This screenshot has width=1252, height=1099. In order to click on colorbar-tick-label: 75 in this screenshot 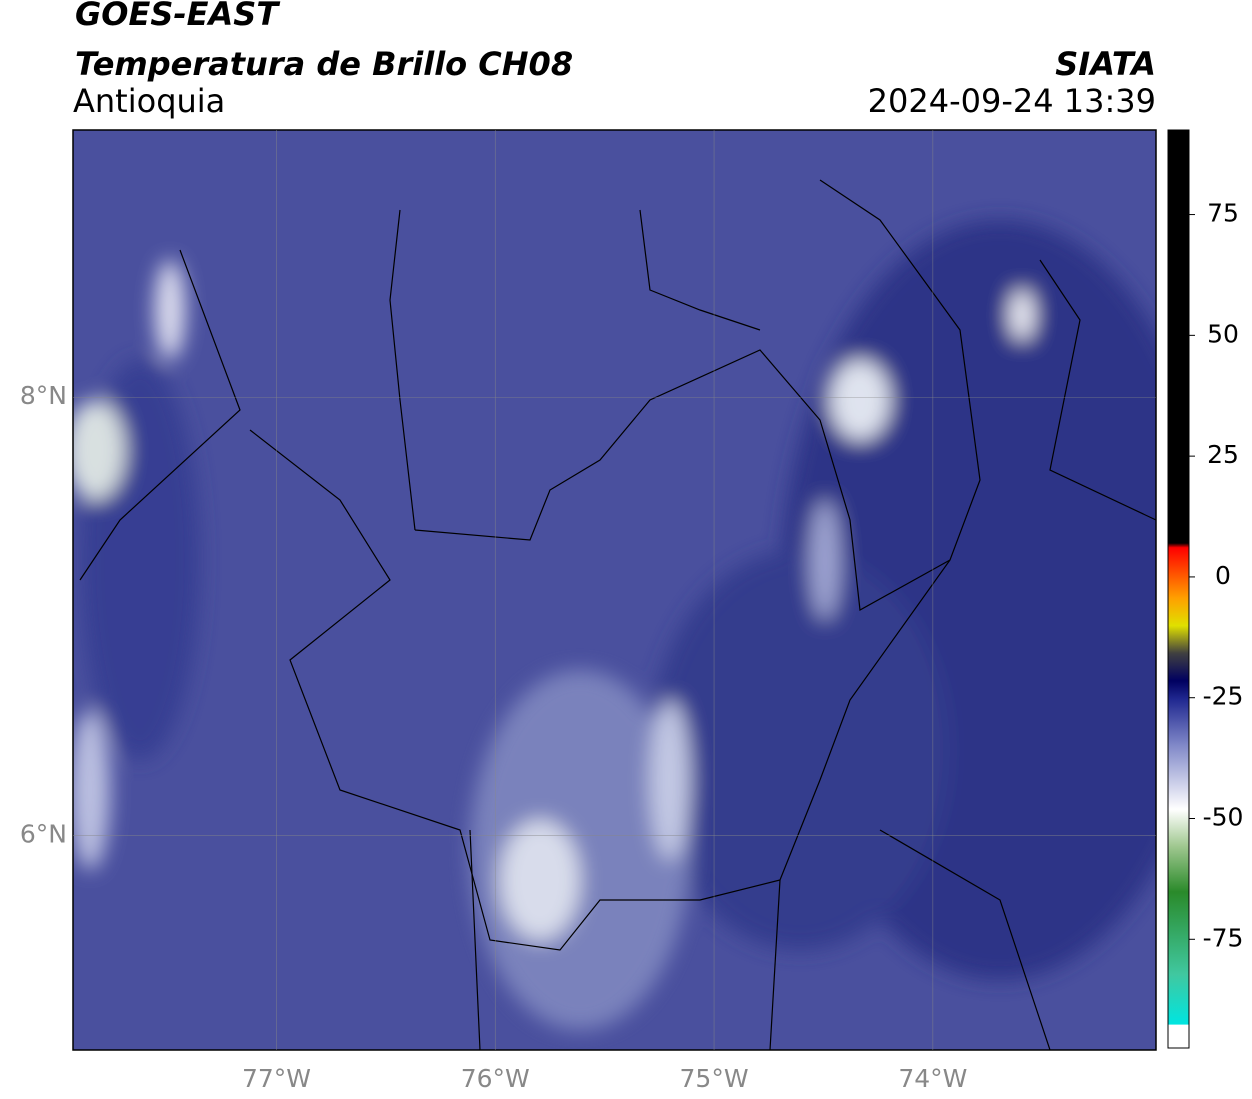, I will do `click(1223, 213)`.